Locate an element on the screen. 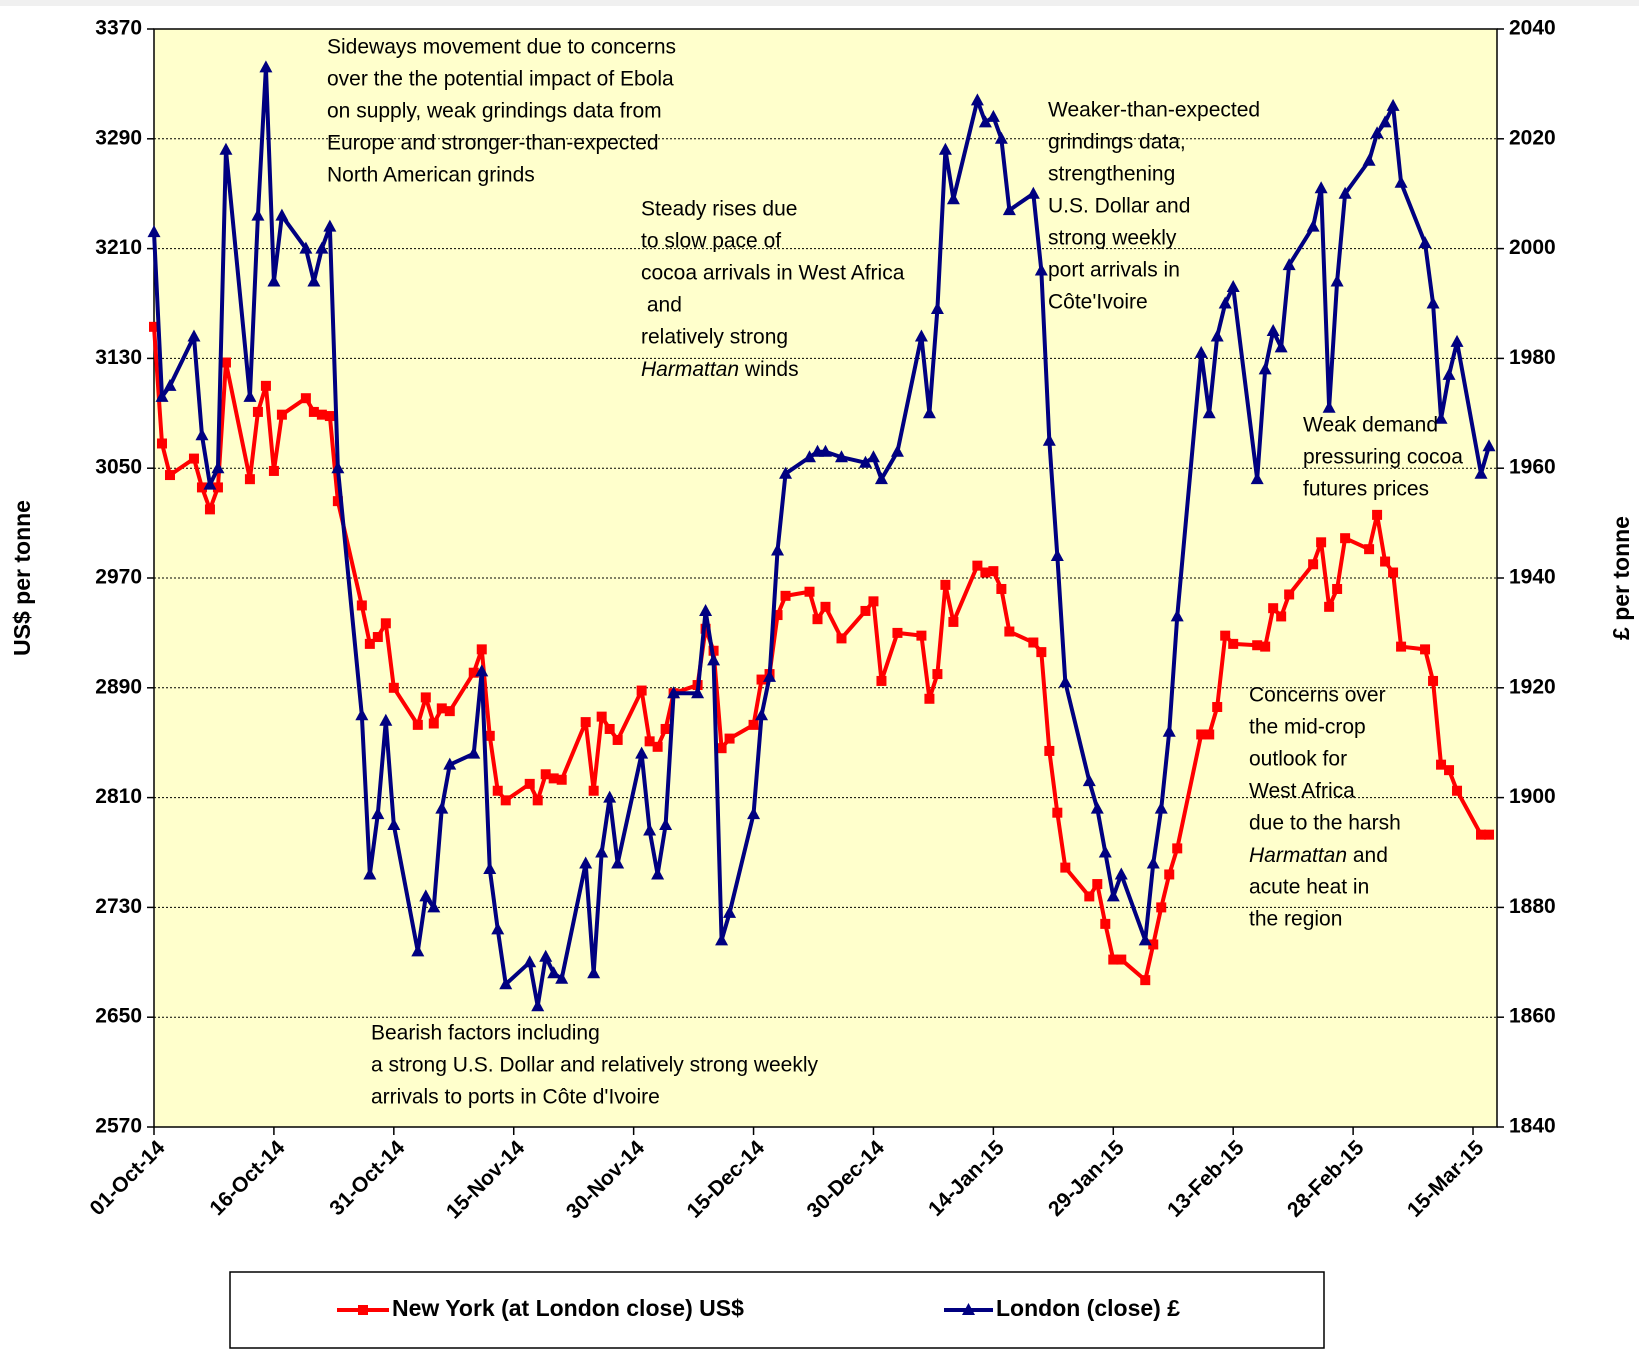 The image size is (1639, 1350). y-tick-label: 3370 is located at coordinates (118, 28).